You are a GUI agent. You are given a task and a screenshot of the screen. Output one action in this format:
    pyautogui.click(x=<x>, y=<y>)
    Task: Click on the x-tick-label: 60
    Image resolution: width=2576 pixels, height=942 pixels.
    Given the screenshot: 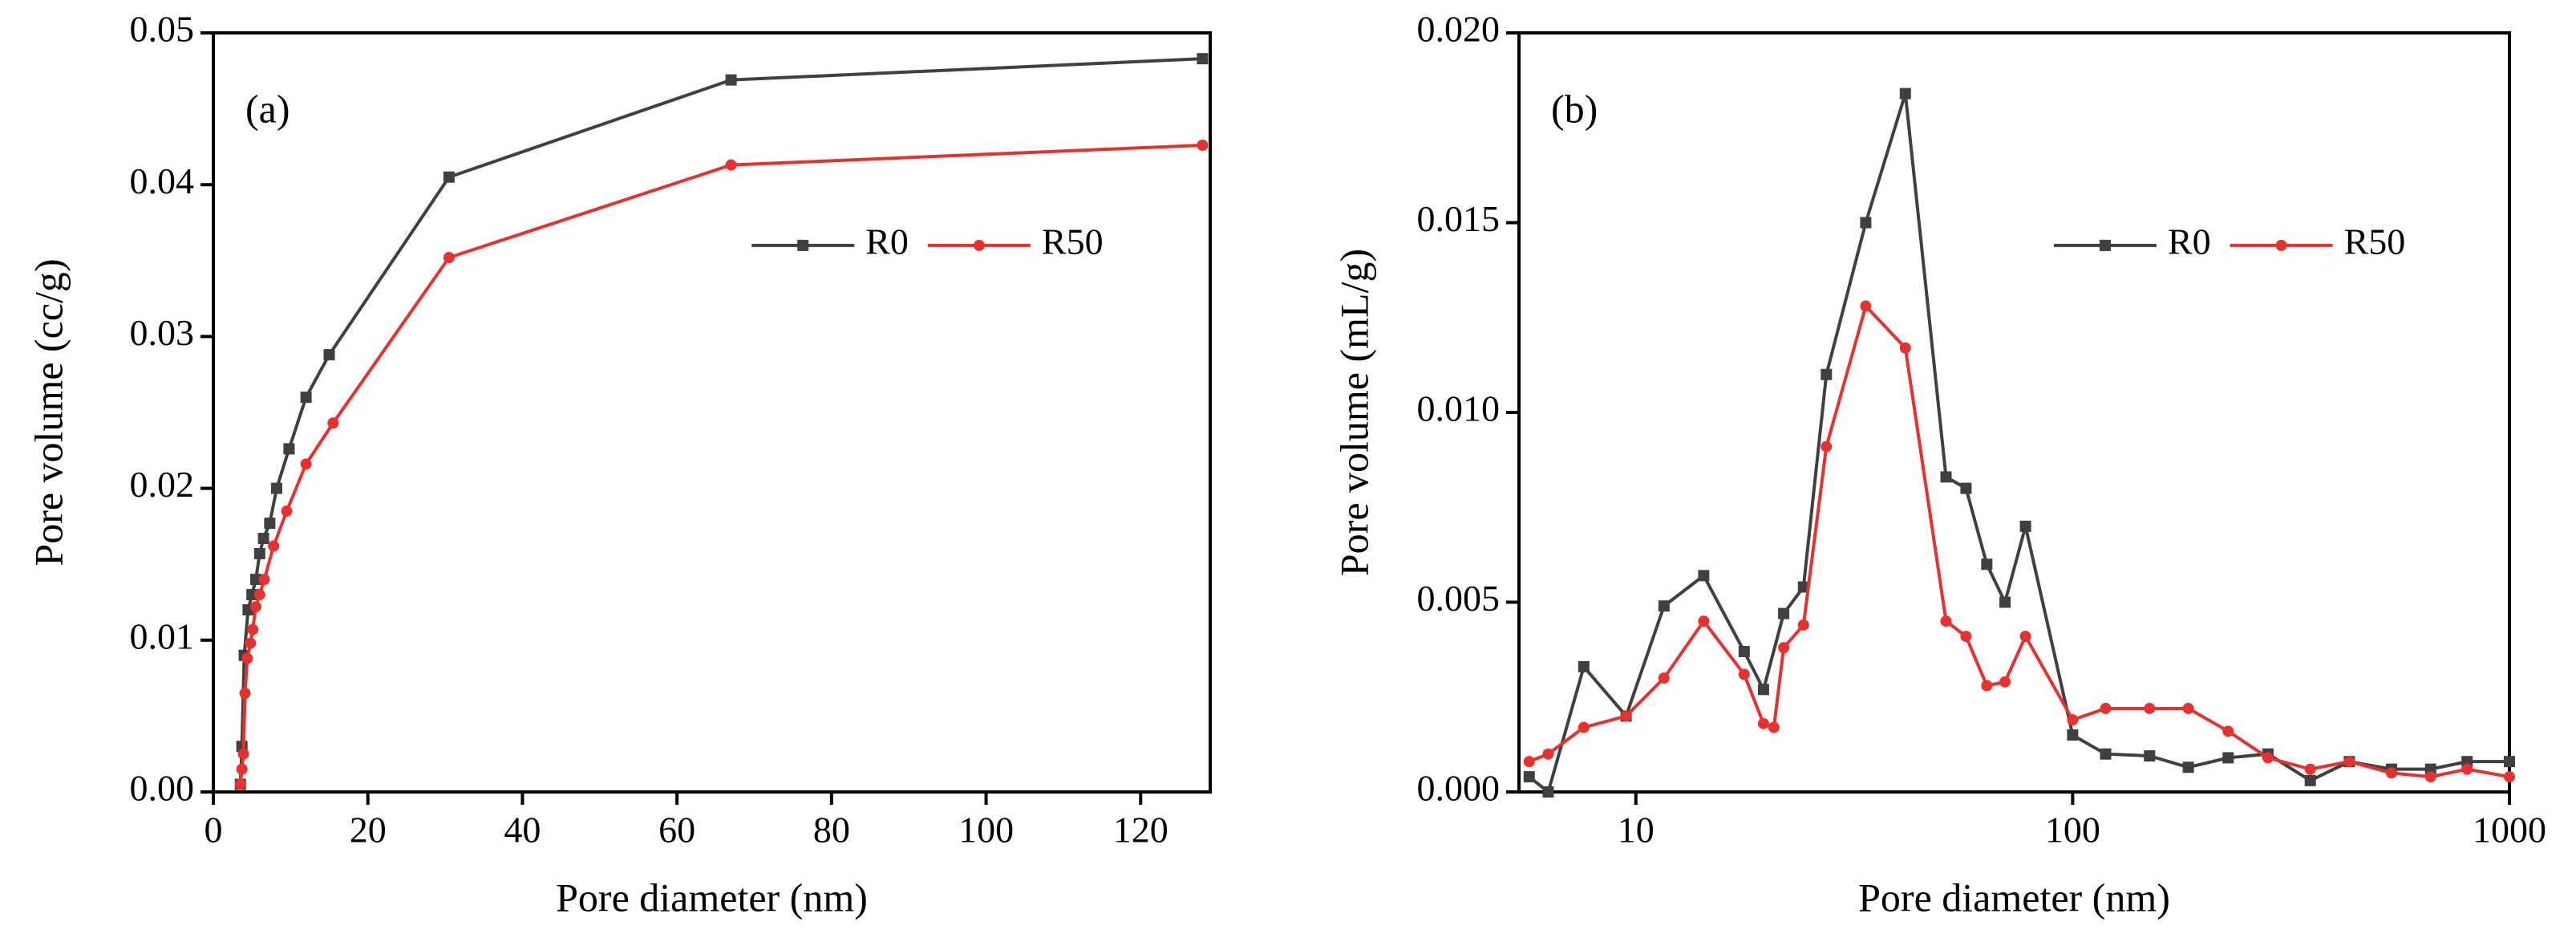 What is the action you would take?
    pyautogui.click(x=676, y=830)
    